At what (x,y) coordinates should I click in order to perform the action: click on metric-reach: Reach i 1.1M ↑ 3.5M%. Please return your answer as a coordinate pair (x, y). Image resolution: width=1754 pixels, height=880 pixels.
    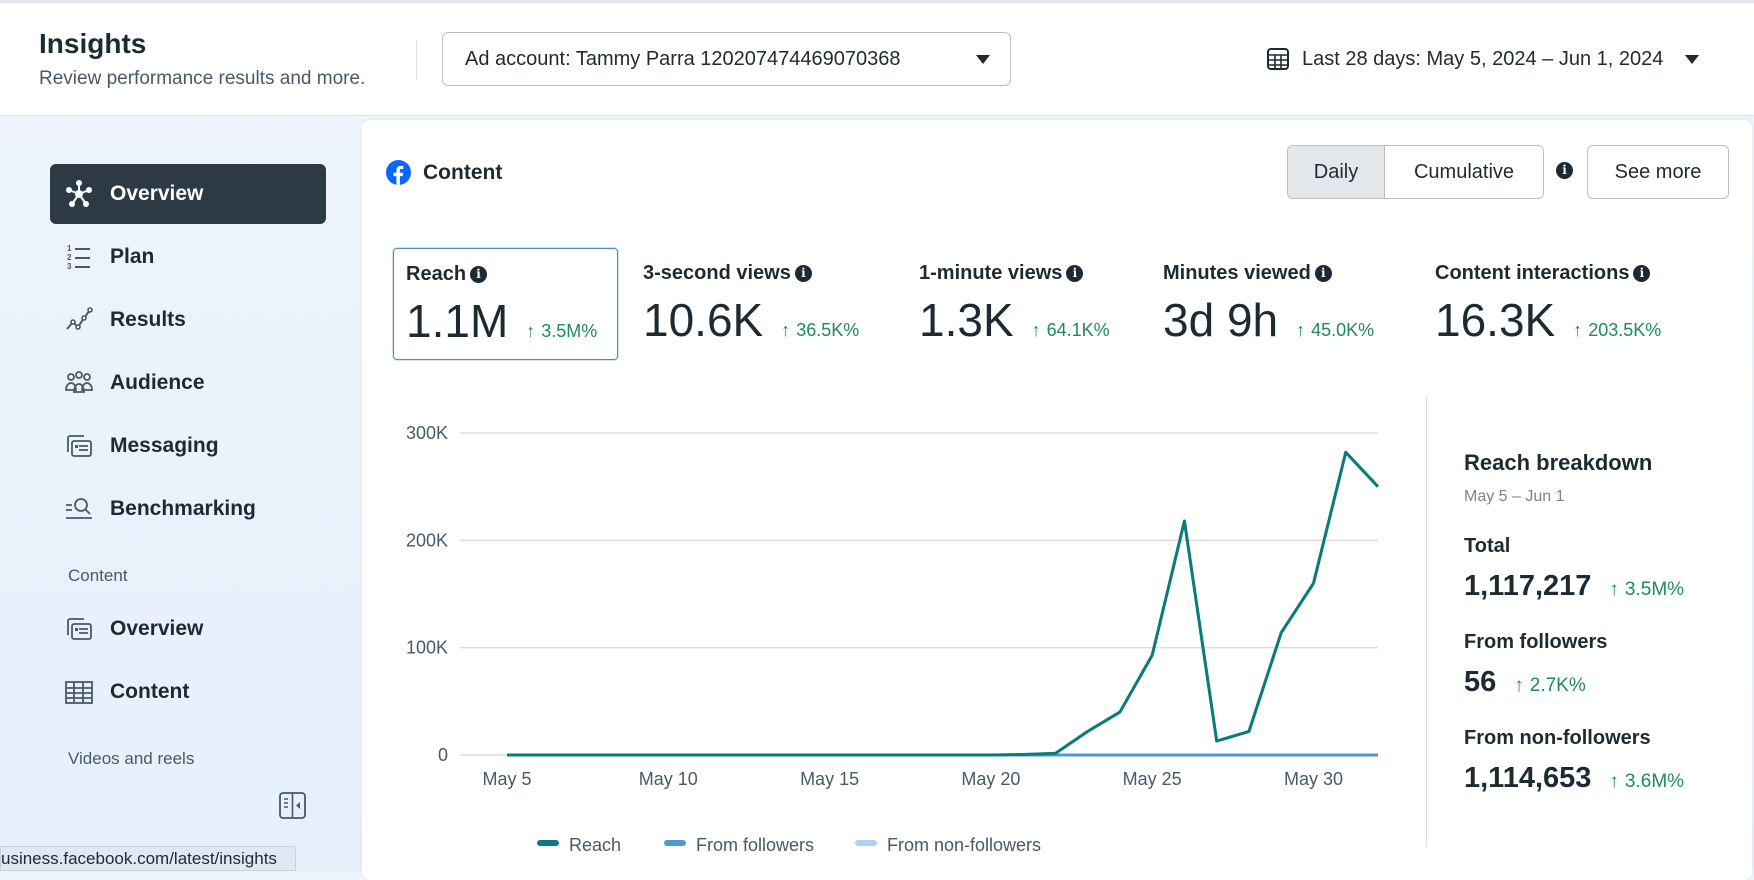
    Looking at the image, I should click on (505, 304).